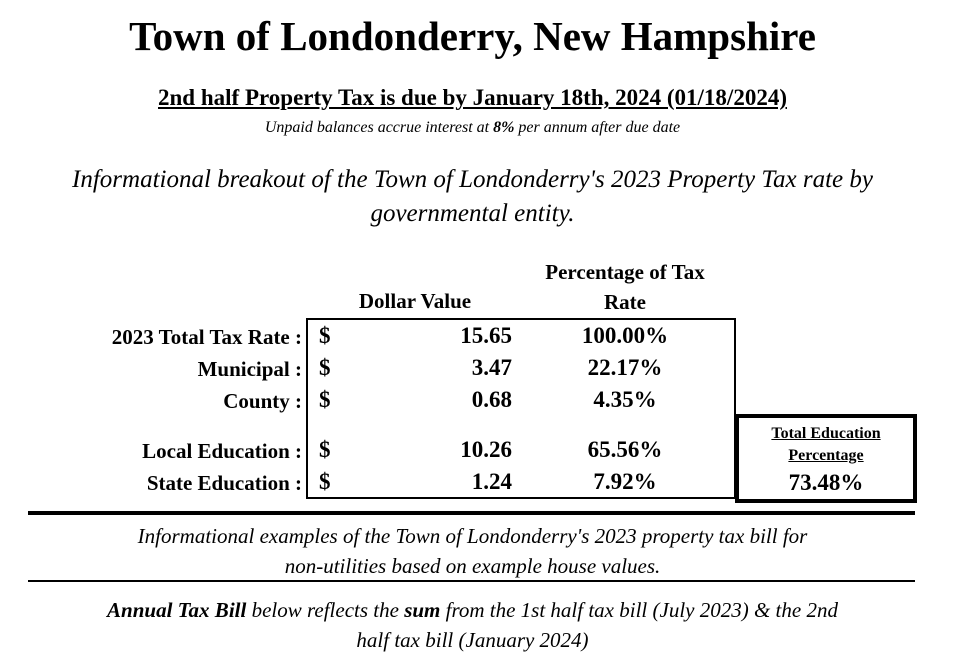 This screenshot has height=655, width=959. I want to click on percentage-municipal: 22.17%, so click(625, 367).